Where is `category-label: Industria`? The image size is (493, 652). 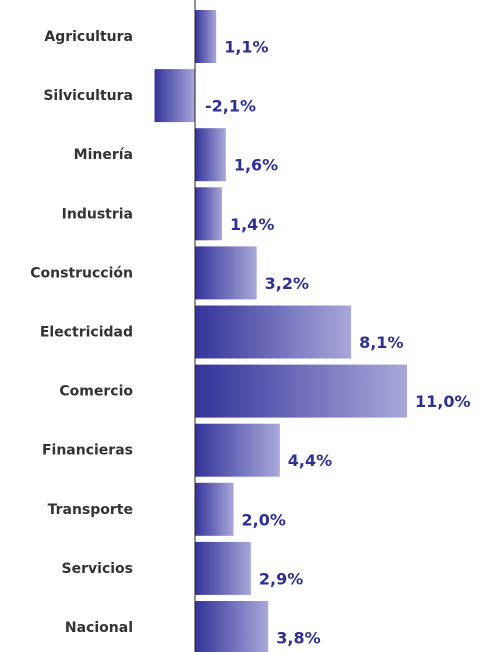
category-label: Industria is located at coordinates (97, 214).